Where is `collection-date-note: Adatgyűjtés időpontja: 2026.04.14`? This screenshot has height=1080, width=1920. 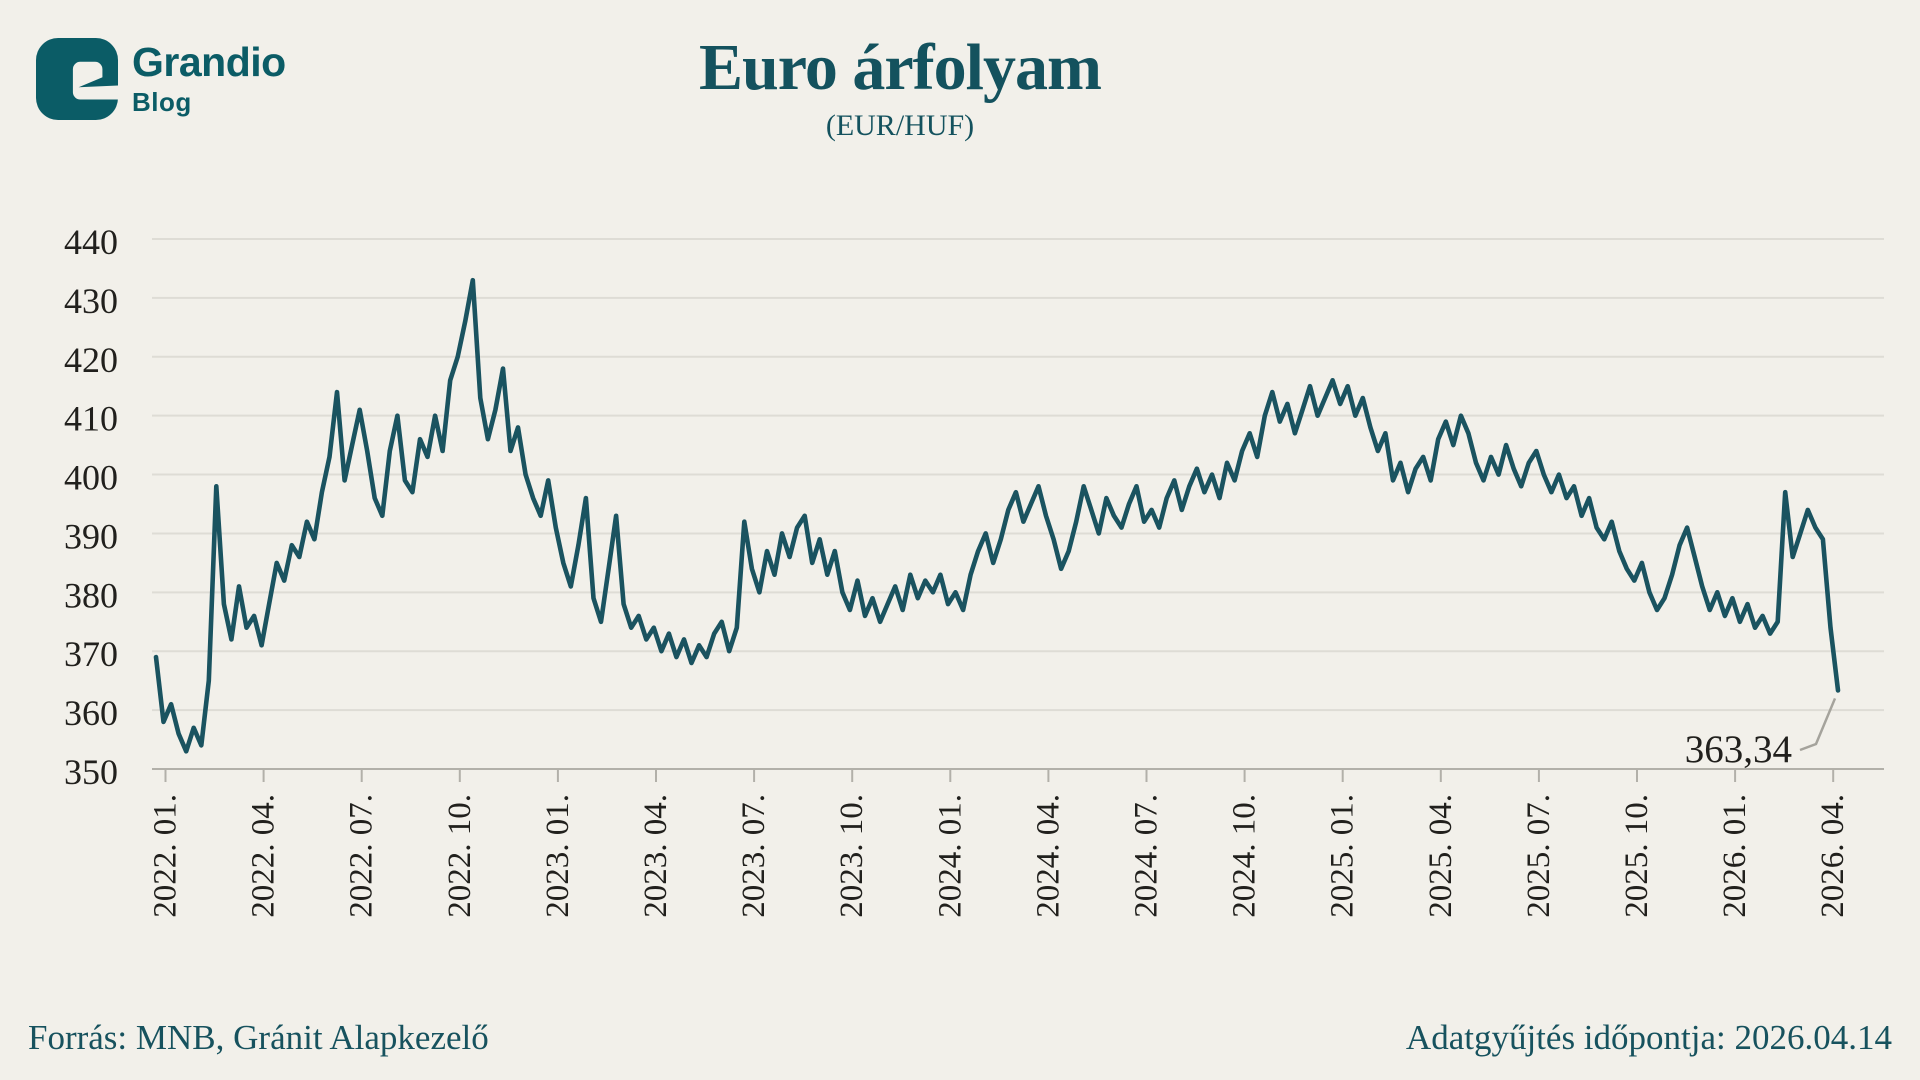
collection-date-note: Adatgyűjtés időpontja: 2026.04.14 is located at coordinates (1648, 1037).